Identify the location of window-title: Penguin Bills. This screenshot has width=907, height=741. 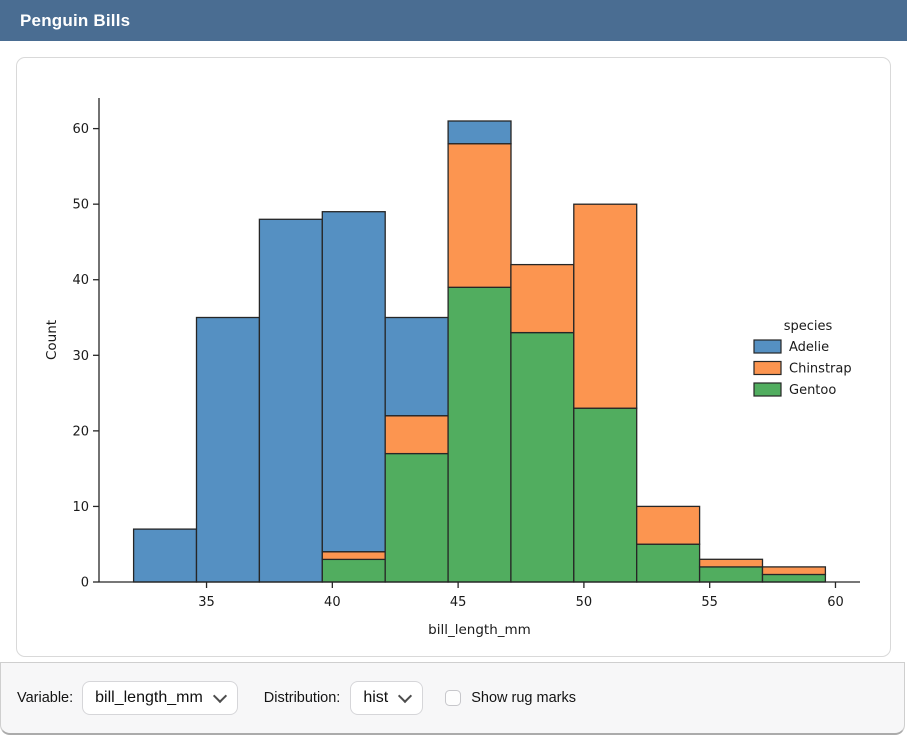
(75, 20).